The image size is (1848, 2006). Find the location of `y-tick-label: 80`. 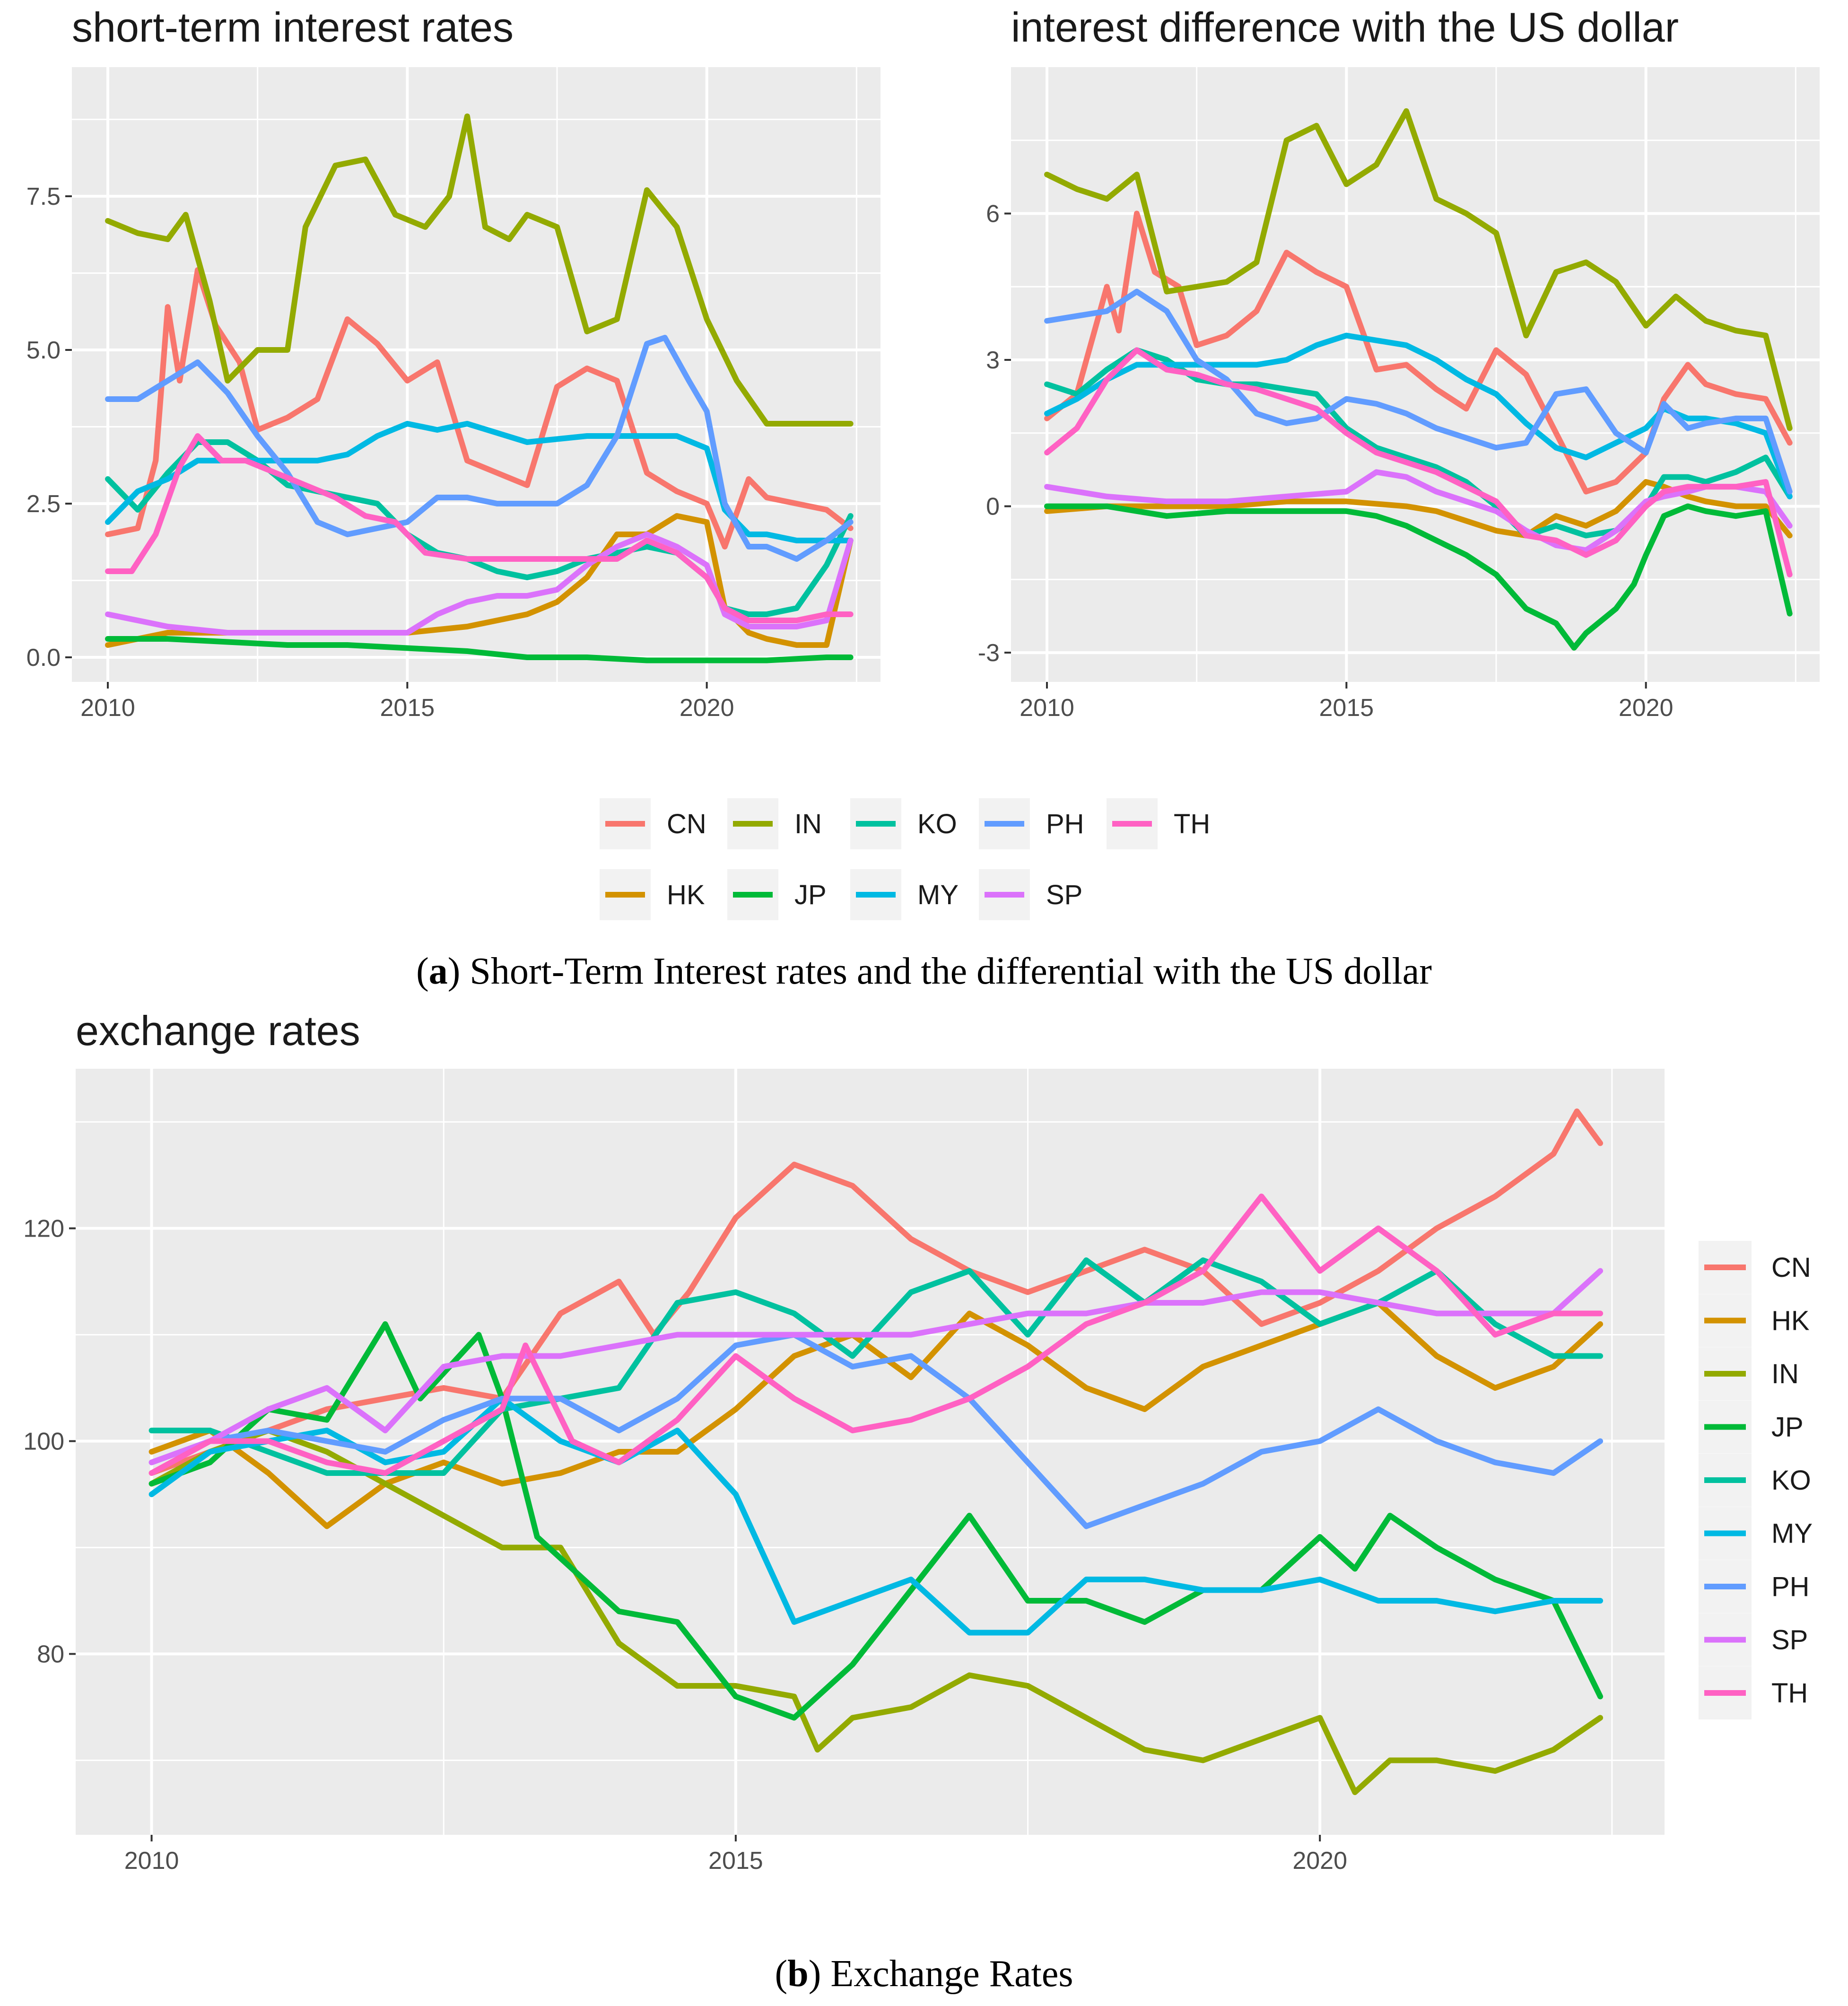

y-tick-label: 80 is located at coordinates (50, 1655).